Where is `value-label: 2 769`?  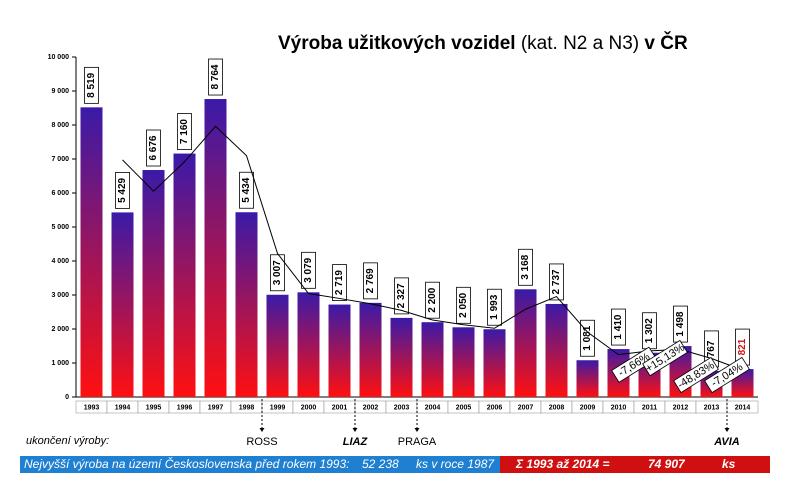 value-label: 2 769 is located at coordinates (370, 280).